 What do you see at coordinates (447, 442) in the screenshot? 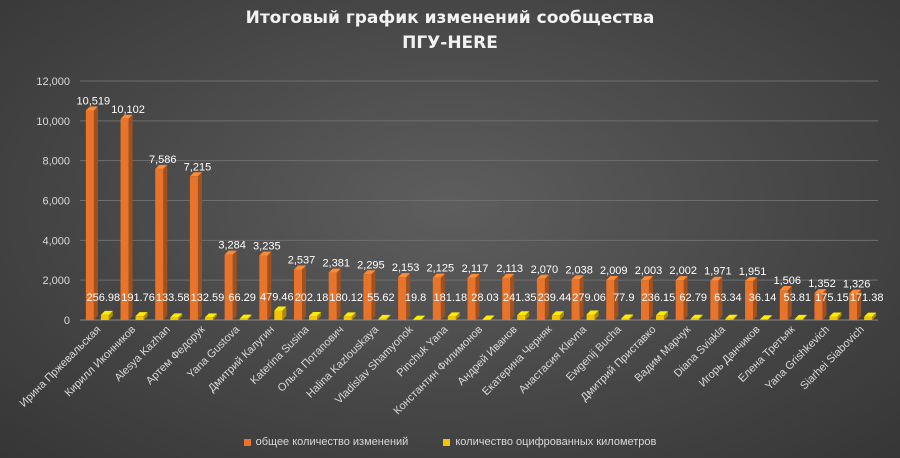
I see `legend-swatch-digitized-km` at bounding box center [447, 442].